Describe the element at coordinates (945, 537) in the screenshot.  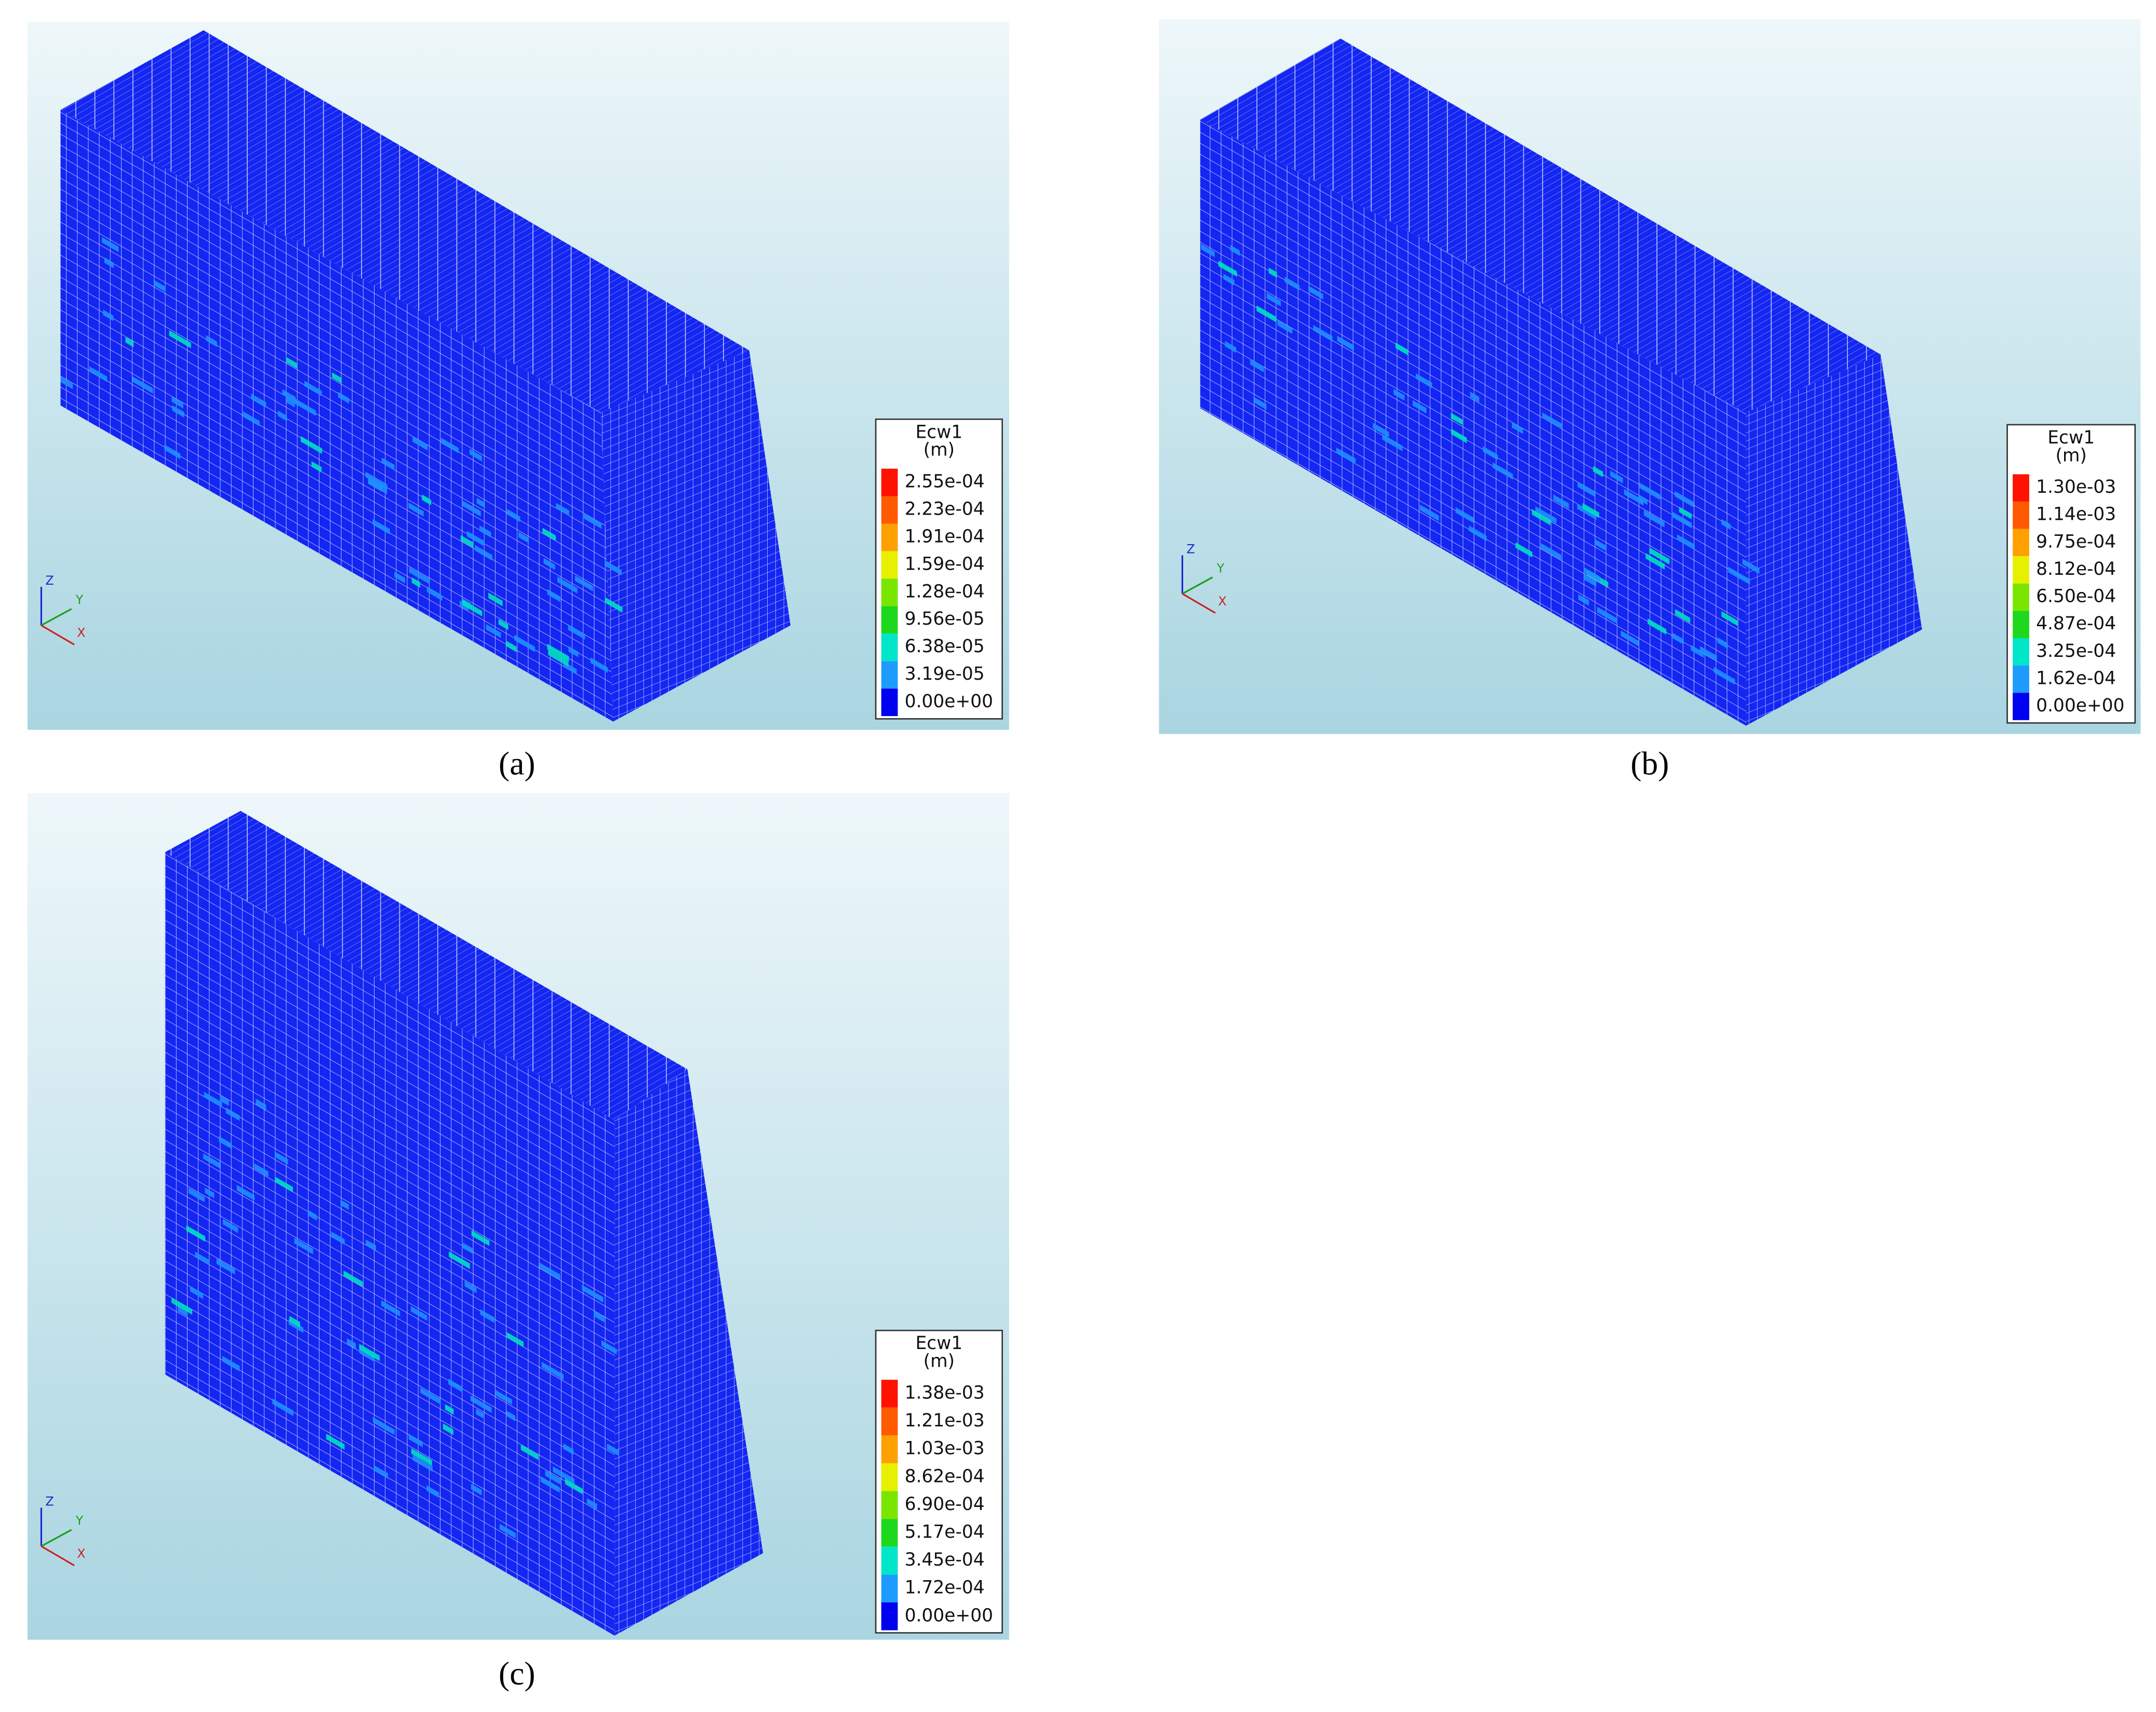
I see `legend-label: 1.91e-04` at that location.